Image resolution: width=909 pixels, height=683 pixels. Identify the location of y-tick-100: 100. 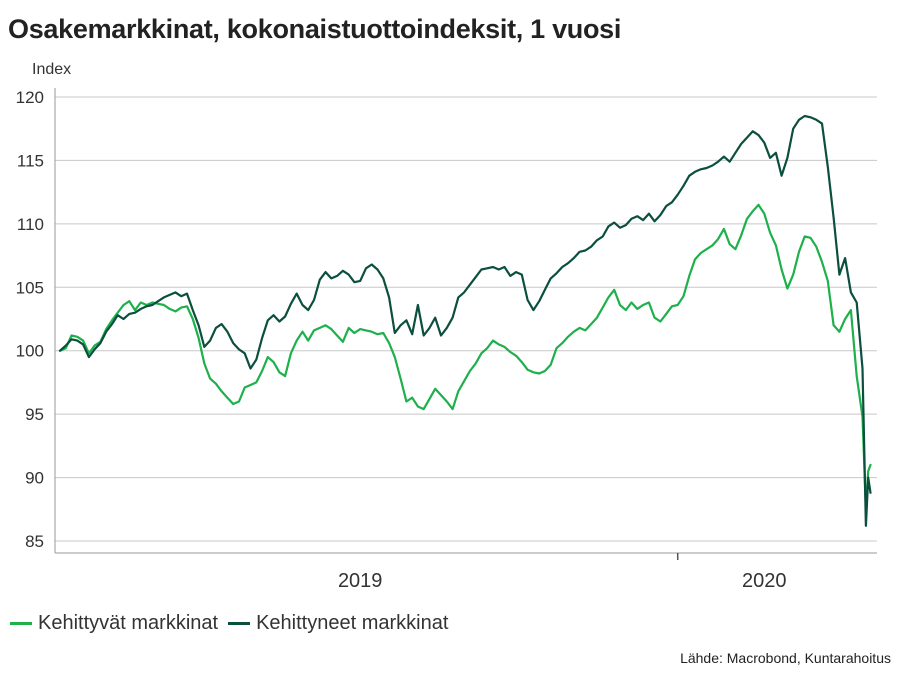
(30, 351).